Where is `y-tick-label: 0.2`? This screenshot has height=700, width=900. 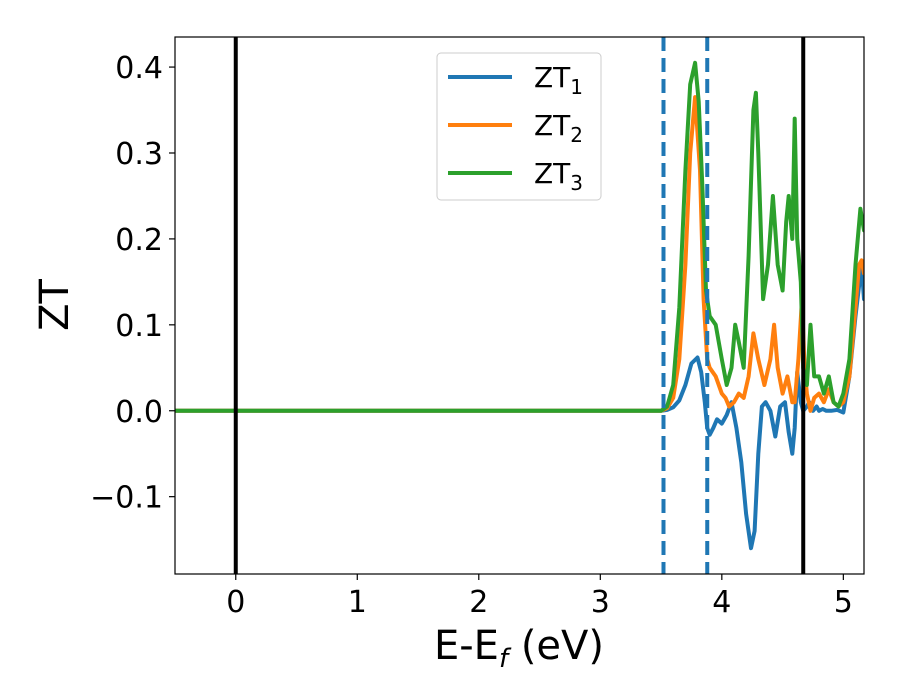 y-tick-label: 0.2 is located at coordinates (139, 240).